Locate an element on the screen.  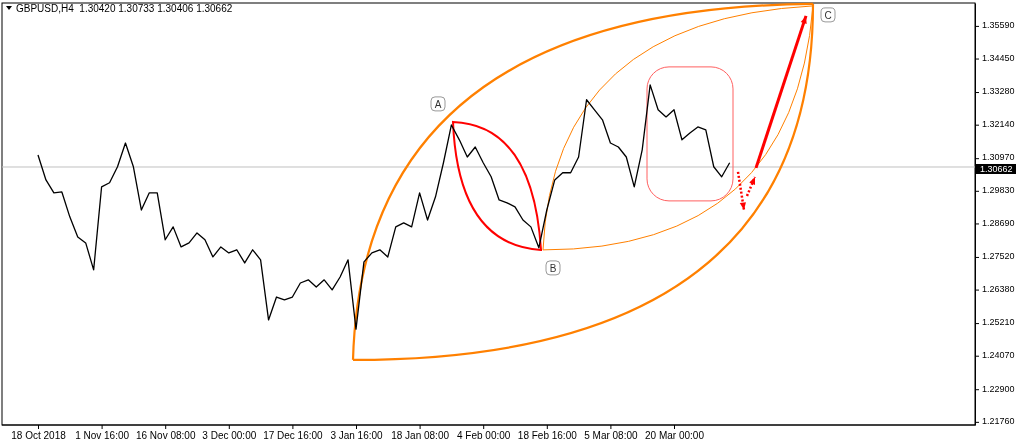
y-tick-label: 1.26380 is located at coordinates (998, 288).